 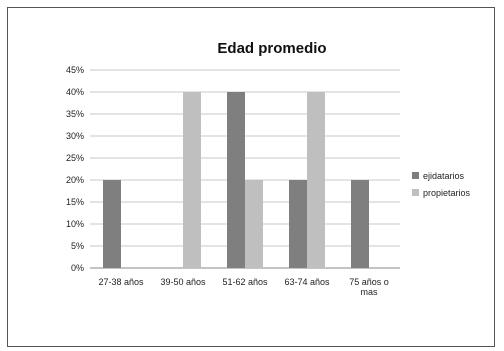 What do you see at coordinates (447, 193) in the screenshot?
I see `legend-label: propietarios` at bounding box center [447, 193].